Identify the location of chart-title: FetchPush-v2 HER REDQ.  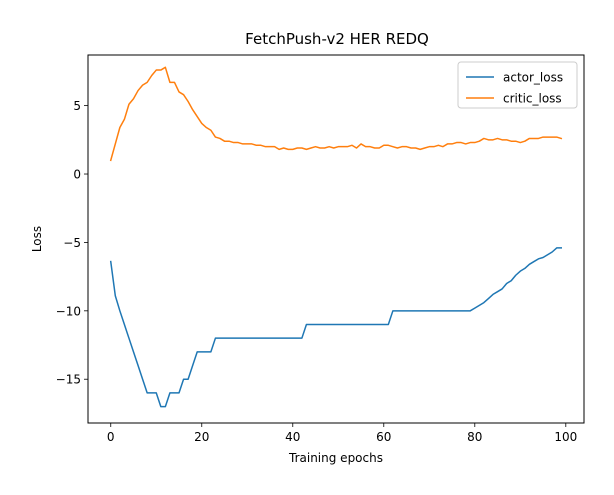
(337, 39).